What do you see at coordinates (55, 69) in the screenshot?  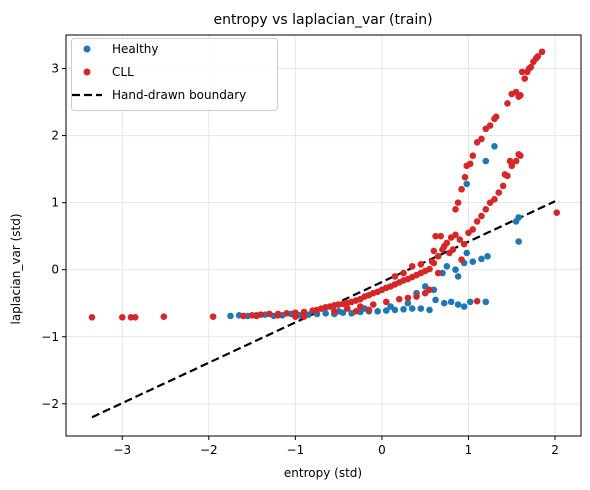 I see `y-tick-label: 3` at bounding box center [55, 69].